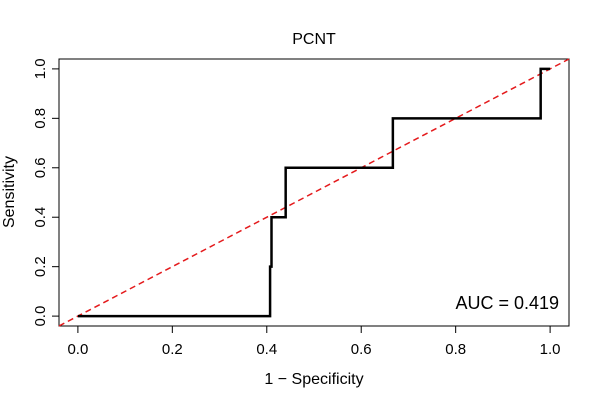  Describe the element at coordinates (266, 349) in the screenshot. I see `x-tick-label: 0.4` at that location.